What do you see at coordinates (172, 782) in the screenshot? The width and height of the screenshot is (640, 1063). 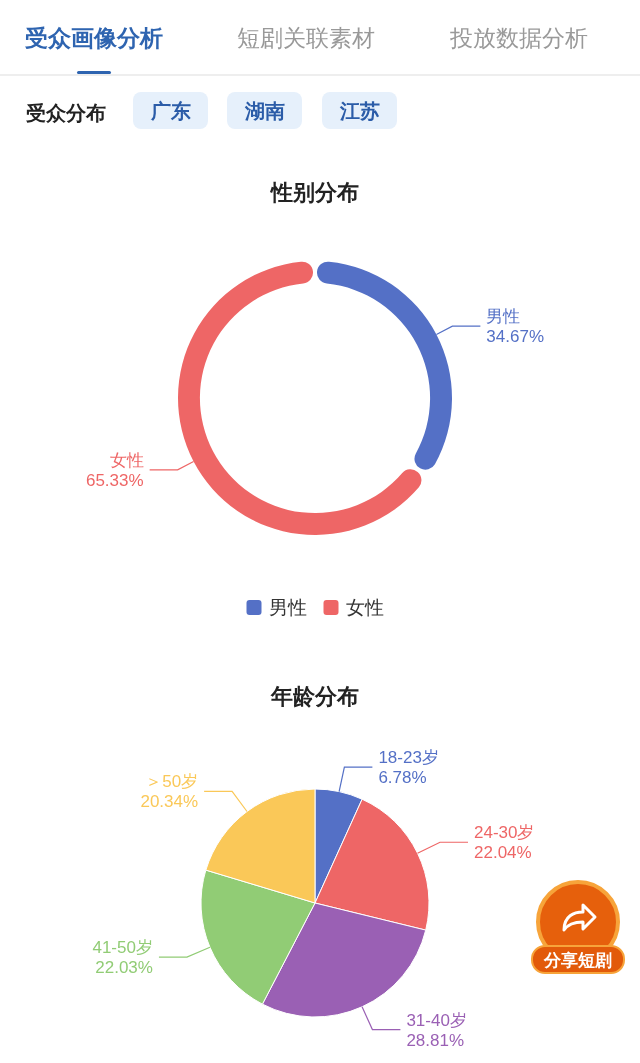 I see `slice-label: ＞50岁` at bounding box center [172, 782].